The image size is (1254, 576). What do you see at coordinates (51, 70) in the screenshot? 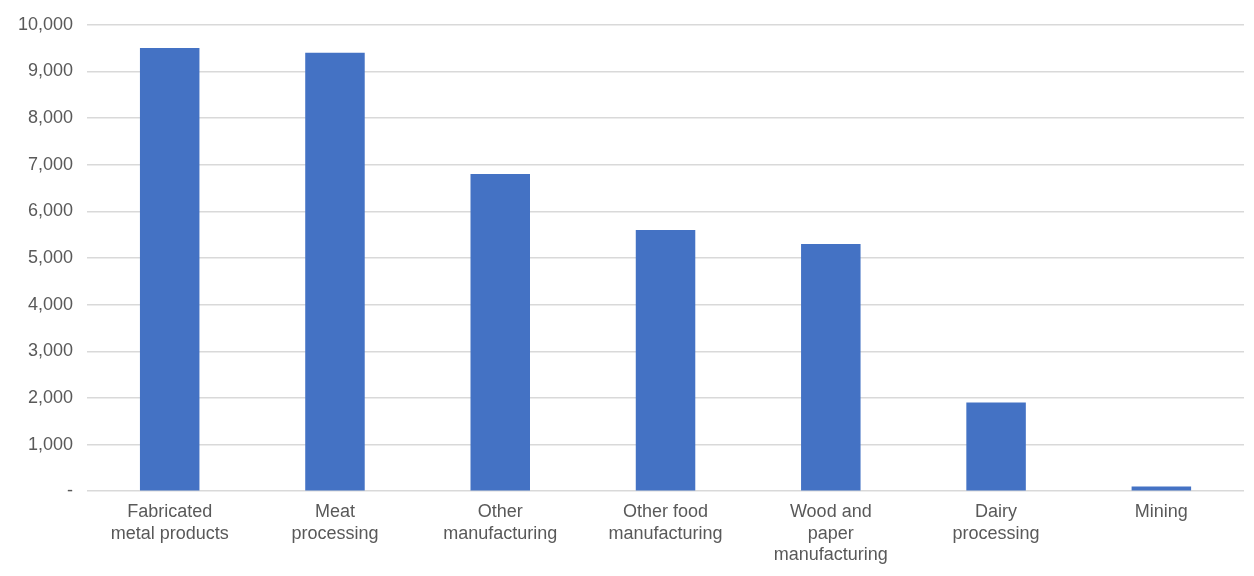
I see `y-tick-label: 9,000` at bounding box center [51, 70].